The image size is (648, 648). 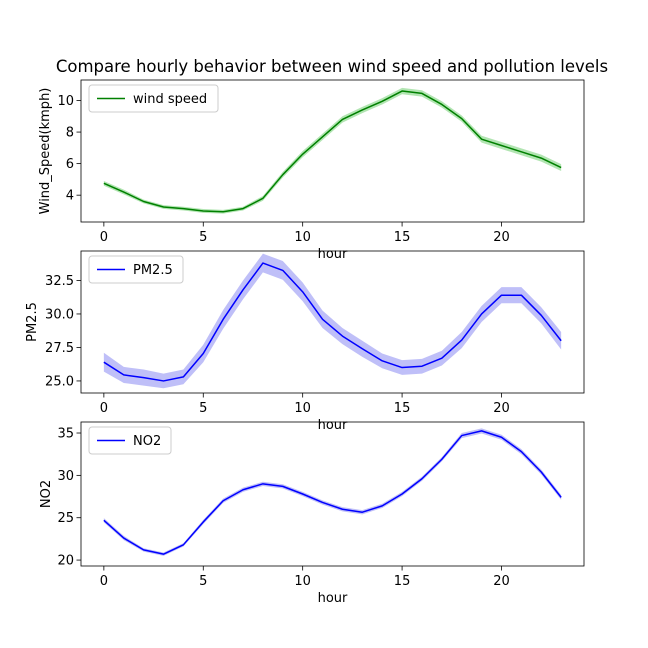 I want to click on x-tick-label-0-0: 0, so click(x=104, y=237).